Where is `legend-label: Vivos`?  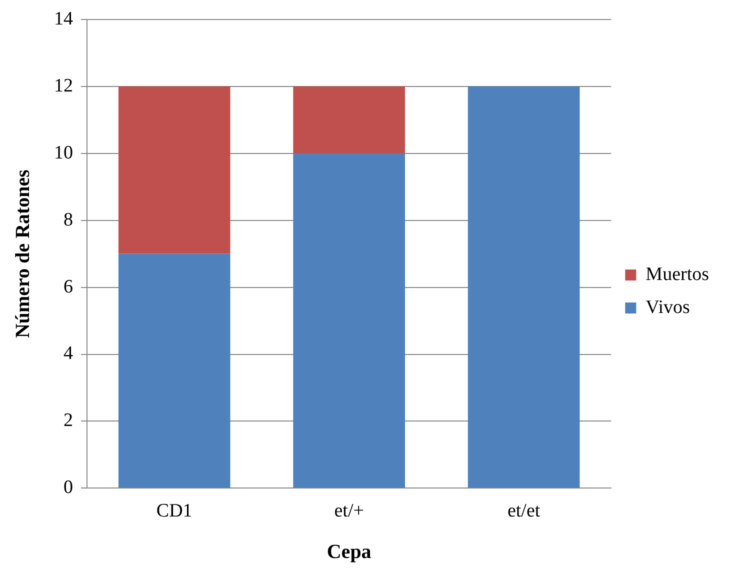
legend-label: Vivos is located at coordinates (668, 307).